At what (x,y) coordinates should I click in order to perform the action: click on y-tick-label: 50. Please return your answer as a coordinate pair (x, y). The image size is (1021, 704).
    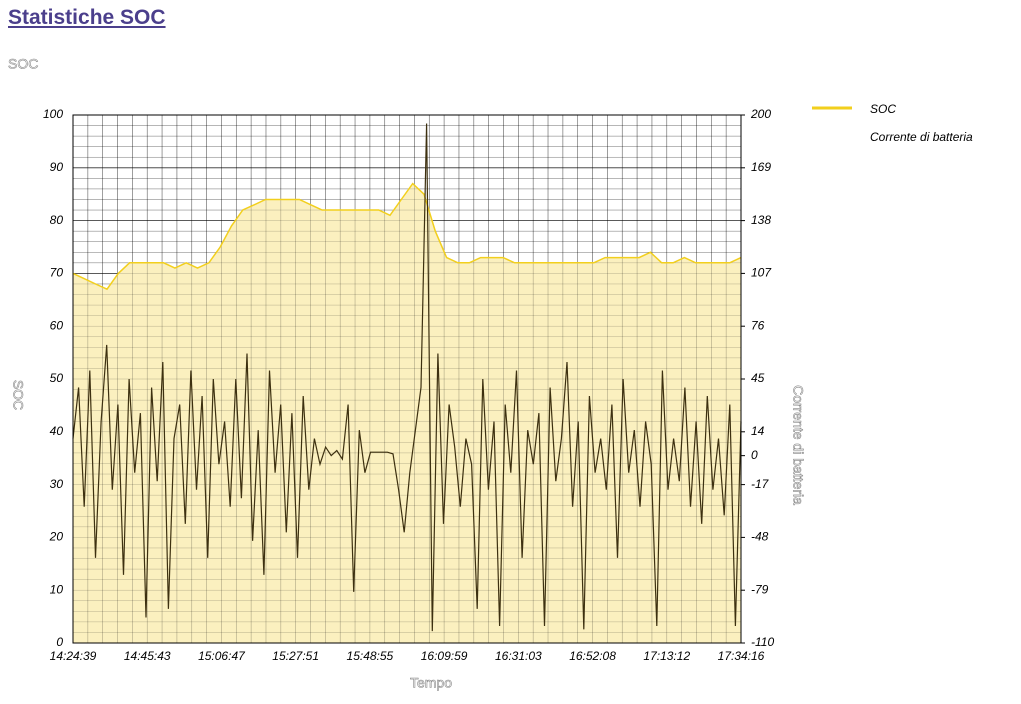
    Looking at the image, I should click on (57, 378).